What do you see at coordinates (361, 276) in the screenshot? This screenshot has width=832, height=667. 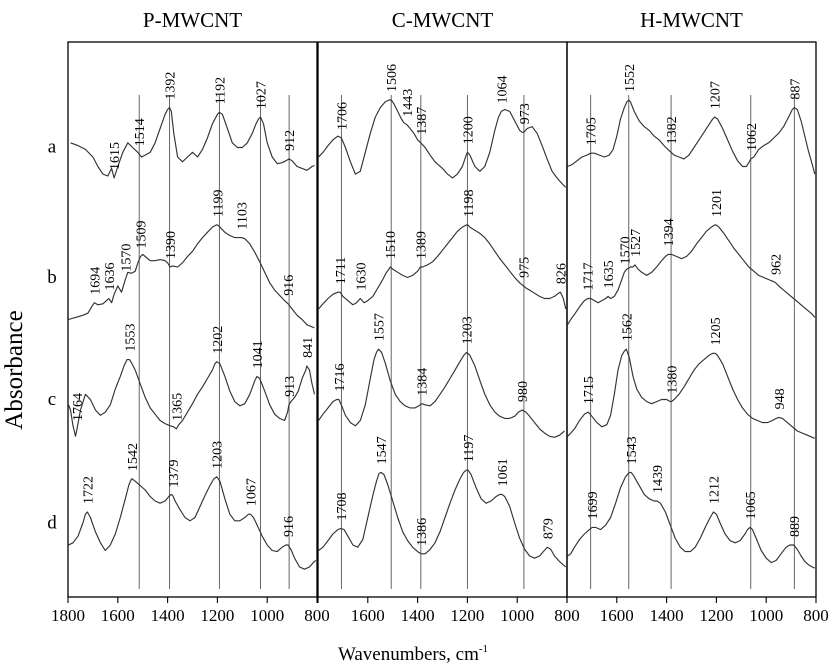 I see `peak-label: 1630` at bounding box center [361, 276].